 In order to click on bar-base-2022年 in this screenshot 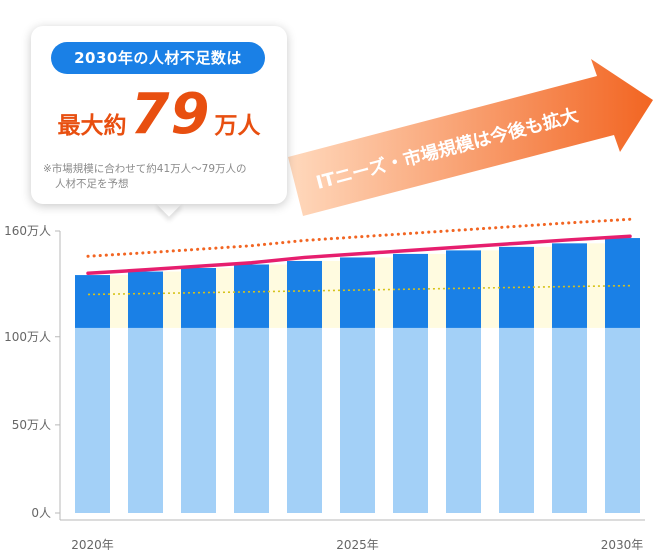, I will do `click(198, 420)`.